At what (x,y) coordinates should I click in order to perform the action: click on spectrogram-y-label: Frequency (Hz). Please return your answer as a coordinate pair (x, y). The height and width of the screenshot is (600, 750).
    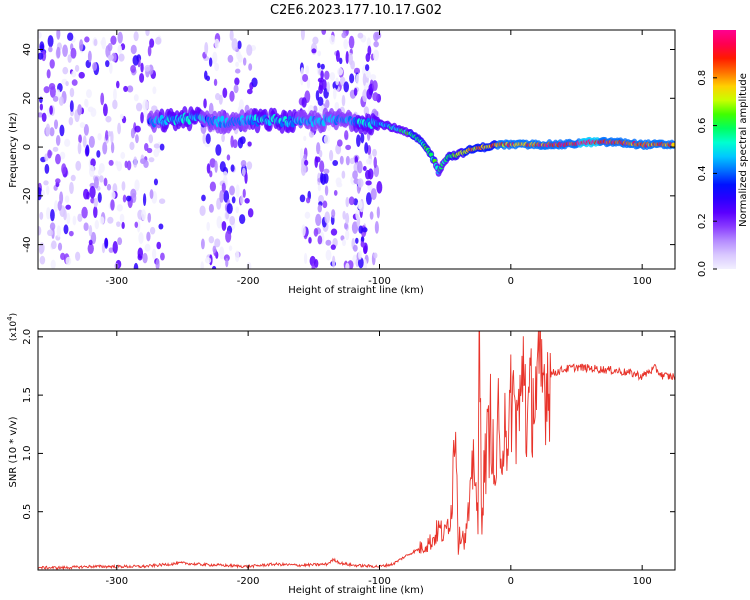
    Looking at the image, I should click on (13, 150).